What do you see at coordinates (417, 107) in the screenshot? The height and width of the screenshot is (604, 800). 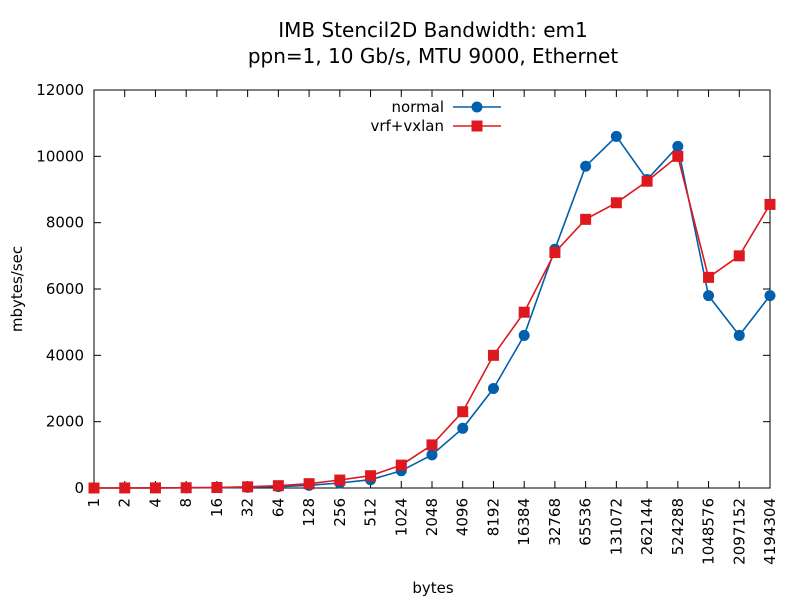 I see `legend-label: normal` at bounding box center [417, 107].